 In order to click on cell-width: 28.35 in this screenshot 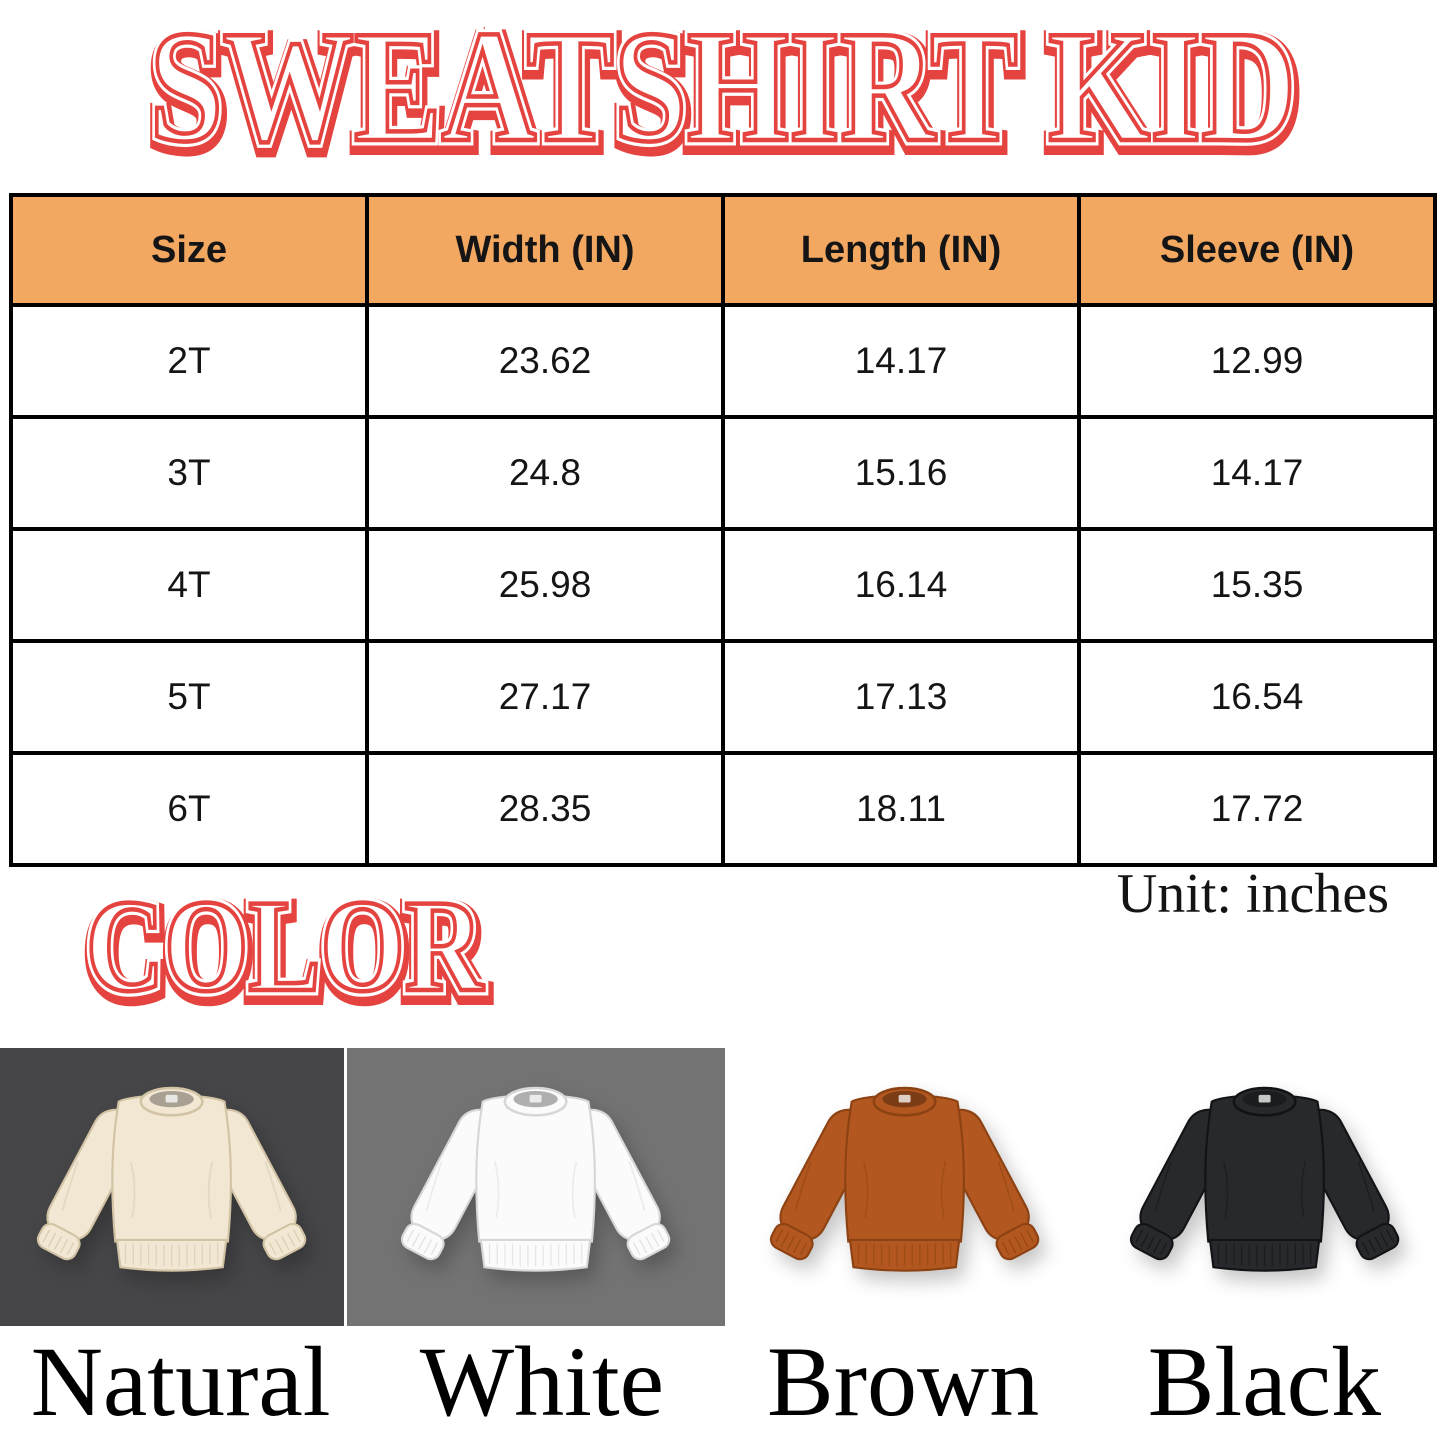, I will do `click(545, 809)`.